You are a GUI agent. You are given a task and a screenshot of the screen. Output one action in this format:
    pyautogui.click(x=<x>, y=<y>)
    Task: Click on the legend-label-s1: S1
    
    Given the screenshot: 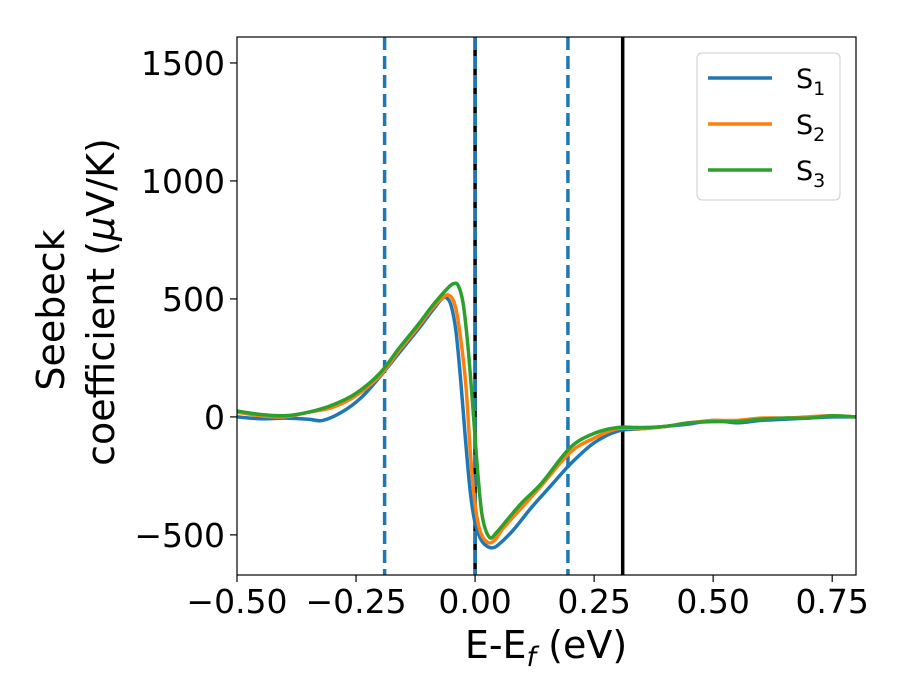 What is the action you would take?
    pyautogui.click(x=810, y=82)
    